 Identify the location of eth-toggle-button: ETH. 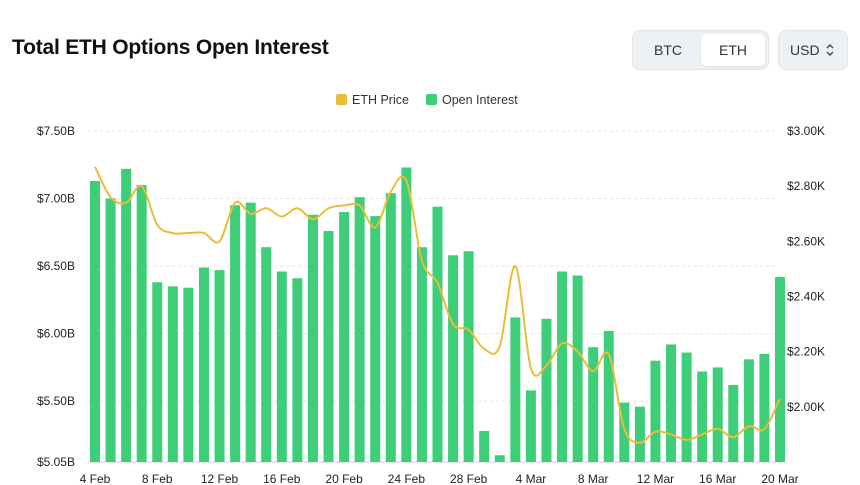
(733, 50).